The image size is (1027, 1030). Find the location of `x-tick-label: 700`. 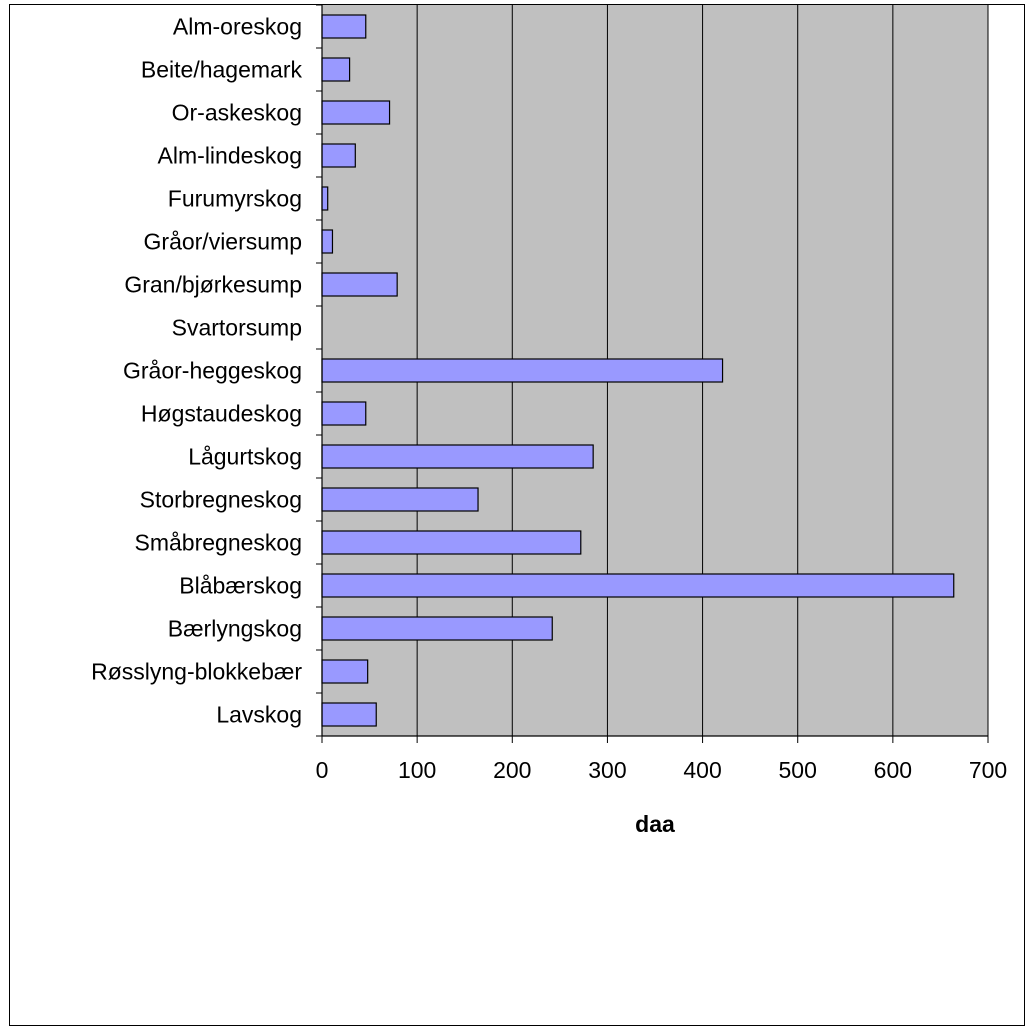

x-tick-label: 700 is located at coordinates (988, 770).